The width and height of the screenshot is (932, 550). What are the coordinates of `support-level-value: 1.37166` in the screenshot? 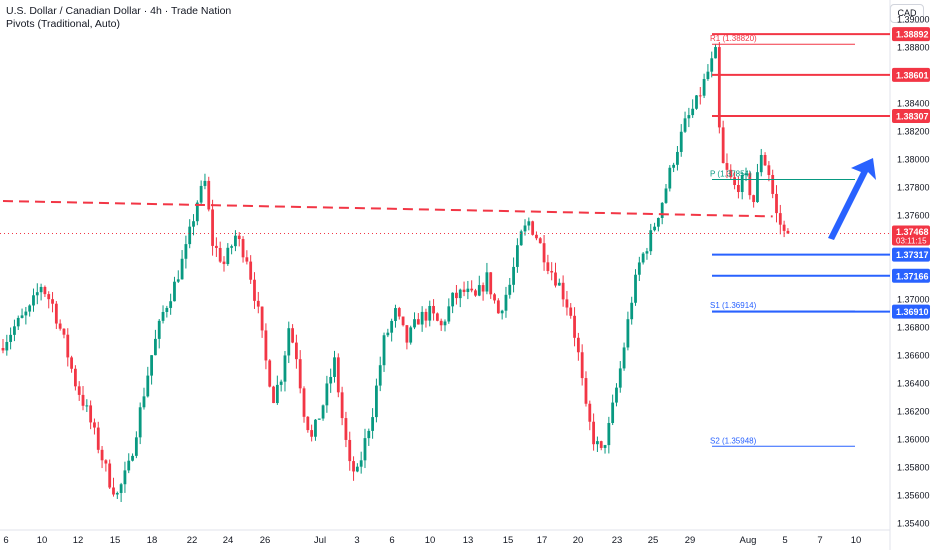 It's located at (912, 276).